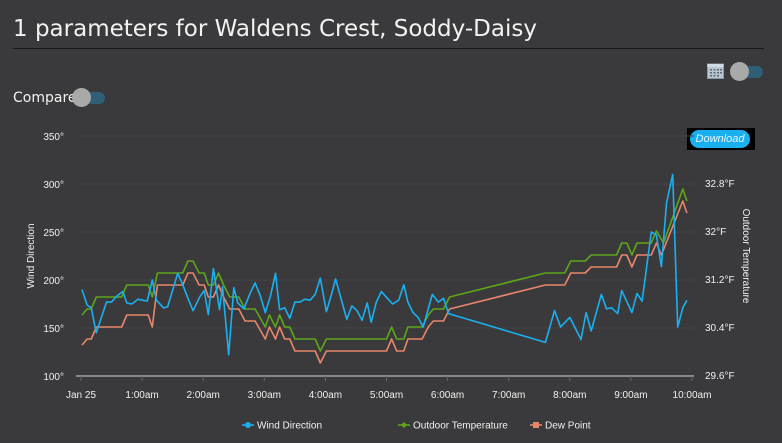 The image size is (782, 443). I want to click on legend-marker-circle, so click(248, 425).